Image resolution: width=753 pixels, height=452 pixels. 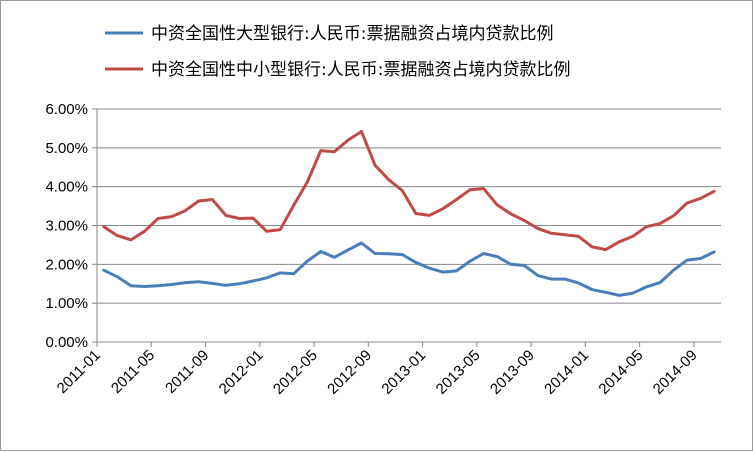 I want to click on x-tick-label: 2013-05, so click(x=458, y=372).